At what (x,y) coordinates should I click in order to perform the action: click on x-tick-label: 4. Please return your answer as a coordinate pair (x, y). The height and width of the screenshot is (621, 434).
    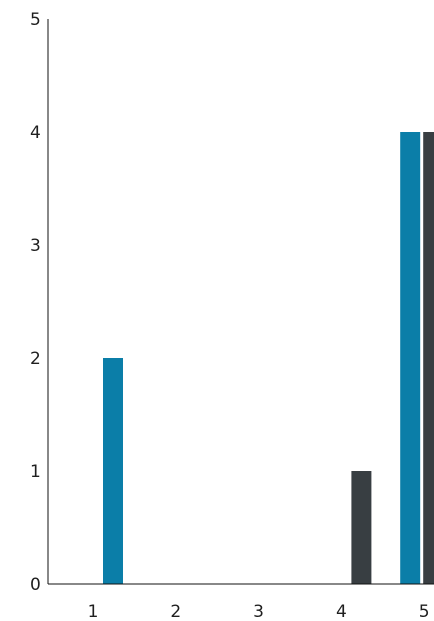
    Looking at the image, I should click on (341, 611).